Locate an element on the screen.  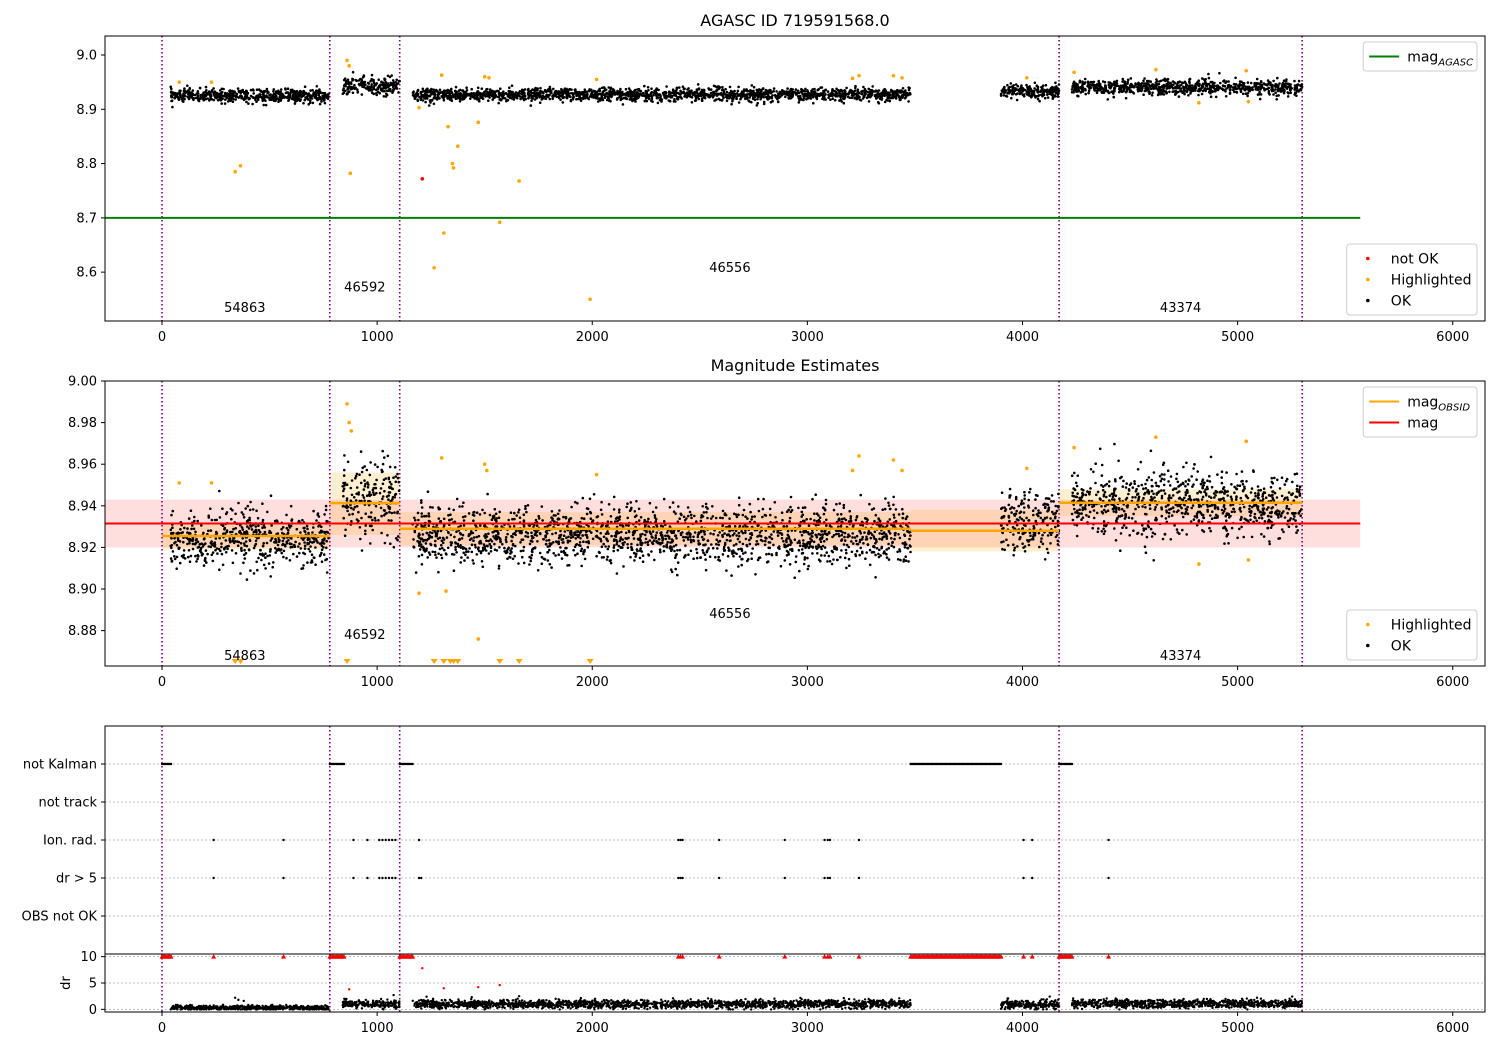
not-ok-point is located at coordinates (422, 178).